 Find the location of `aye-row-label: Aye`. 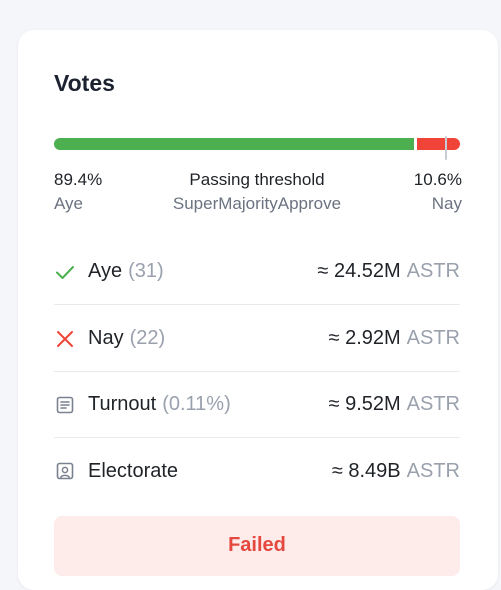

aye-row-label: Aye is located at coordinates (105, 271).